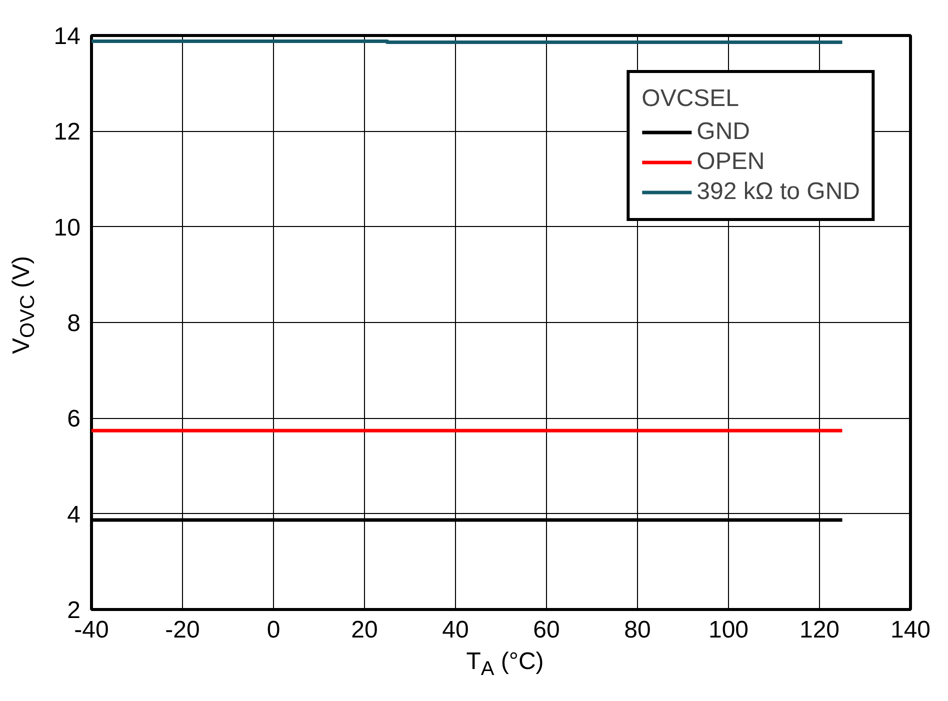 The width and height of the screenshot is (948, 701). What do you see at coordinates (723, 132) in the screenshot?
I see `legend-label: GND` at bounding box center [723, 132].